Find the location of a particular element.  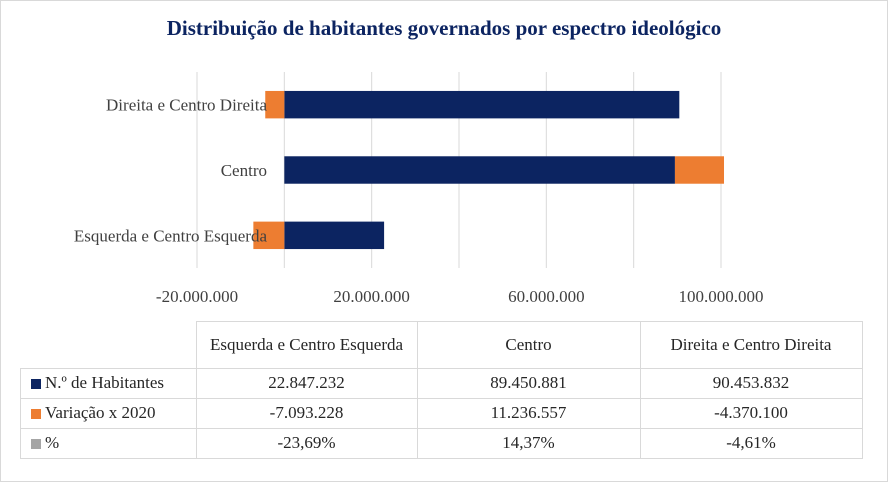

category-label: Direita e Centro Direita is located at coordinates (186, 105).